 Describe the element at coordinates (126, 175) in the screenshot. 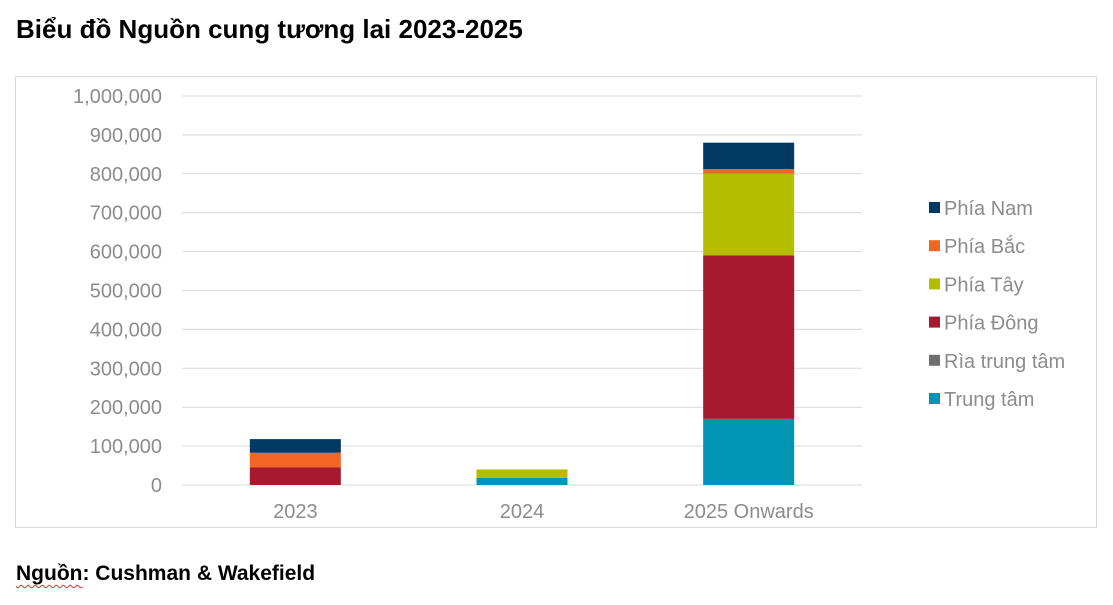

I see `y-tick-label: 800,000` at that location.